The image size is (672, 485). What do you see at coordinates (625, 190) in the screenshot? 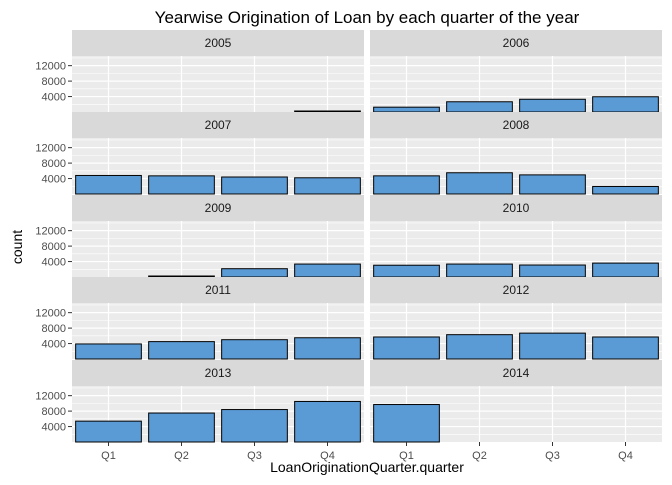
I see `bar-2008-Q4` at bounding box center [625, 190].